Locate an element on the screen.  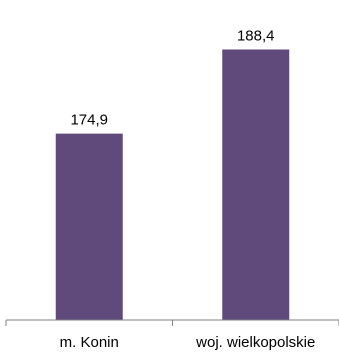
value-label-2: 188,4 is located at coordinates (256, 35).